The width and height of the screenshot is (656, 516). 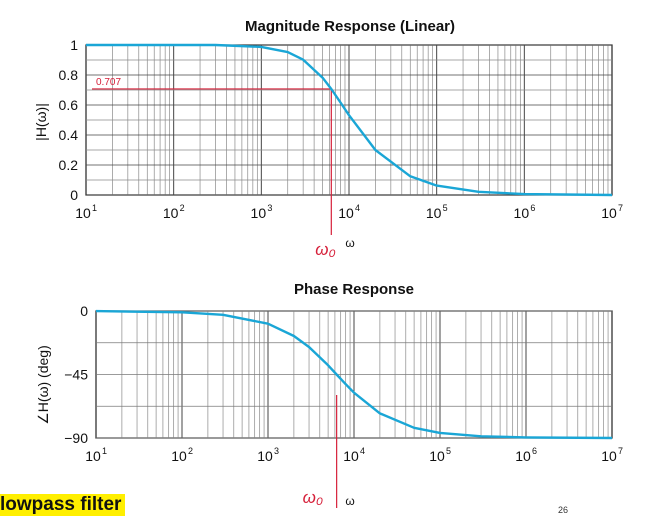 I want to click on magnitude-chart-title: Magnitude Response (Linear), so click(x=350, y=26).